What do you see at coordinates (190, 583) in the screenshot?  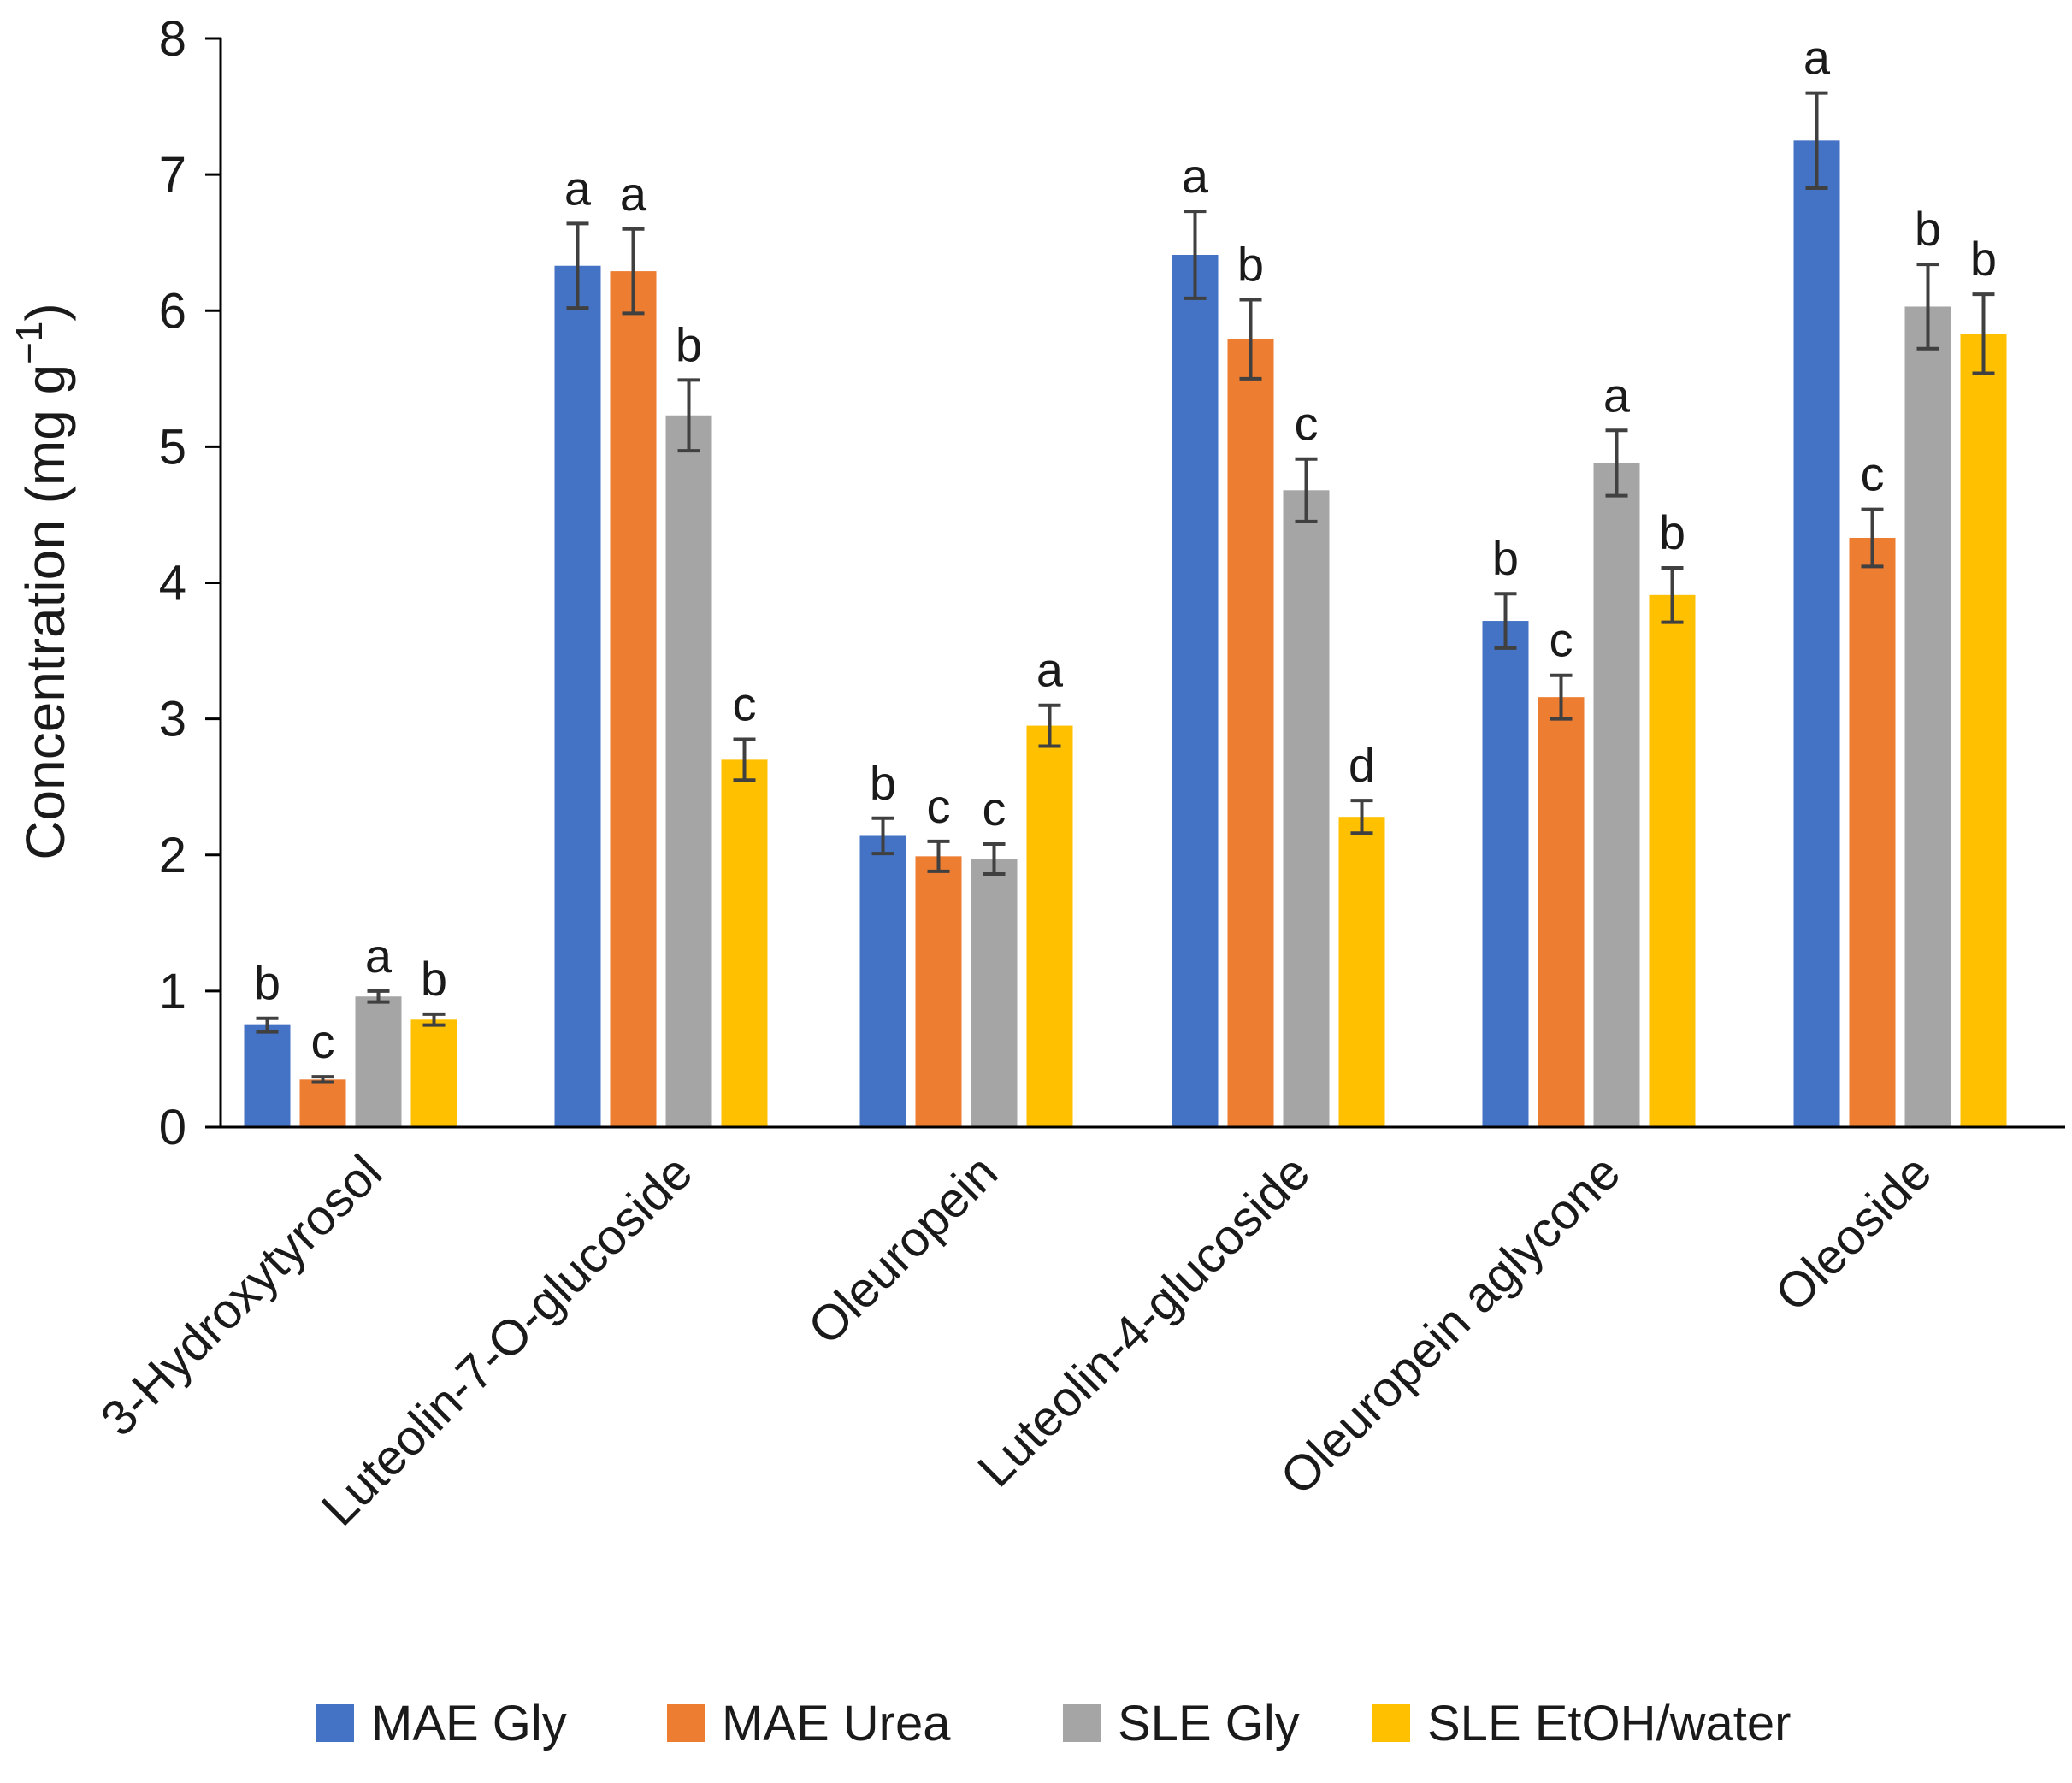 I see `y-ticks-layer: 0 1 2 3 4 5 6 7 8` at bounding box center [190, 583].